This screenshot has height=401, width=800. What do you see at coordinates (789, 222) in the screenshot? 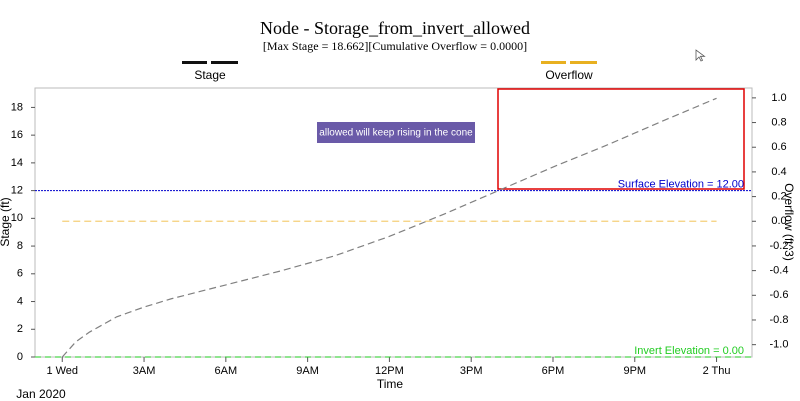
I see `y2-axis-title: Overflow (ft^3)` at bounding box center [789, 222].